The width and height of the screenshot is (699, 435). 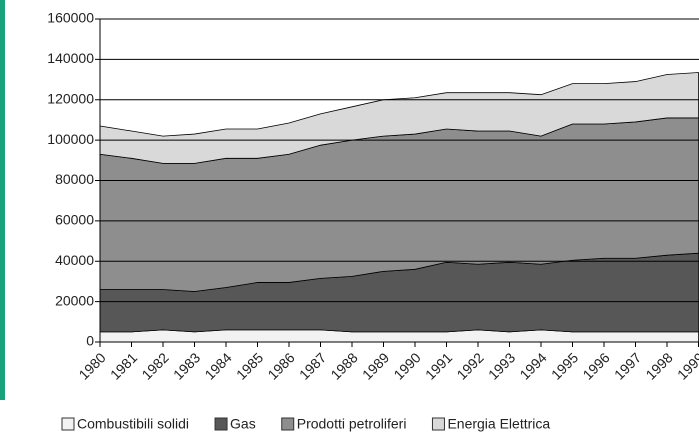 I want to click on x-tick-label: 1984, so click(x=217, y=365).